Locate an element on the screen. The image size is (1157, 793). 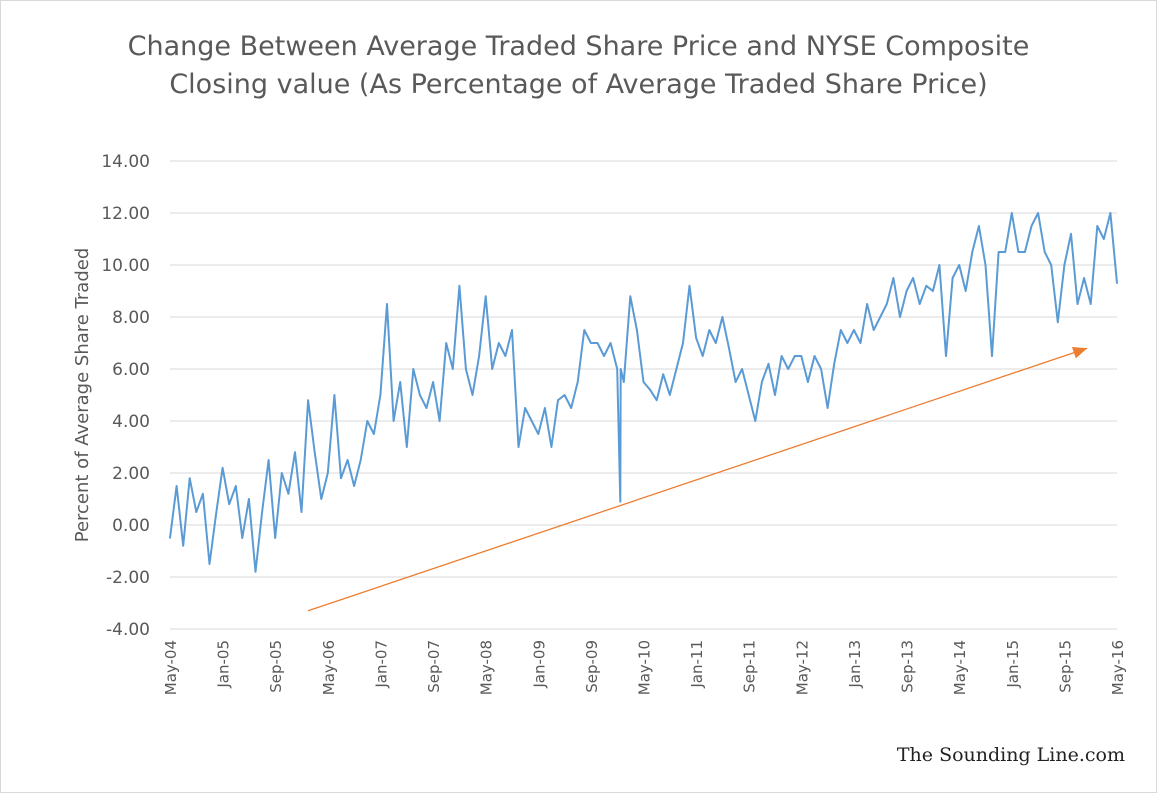
y-axis-label: Percent of Average Share Traded is located at coordinates (82, 395).